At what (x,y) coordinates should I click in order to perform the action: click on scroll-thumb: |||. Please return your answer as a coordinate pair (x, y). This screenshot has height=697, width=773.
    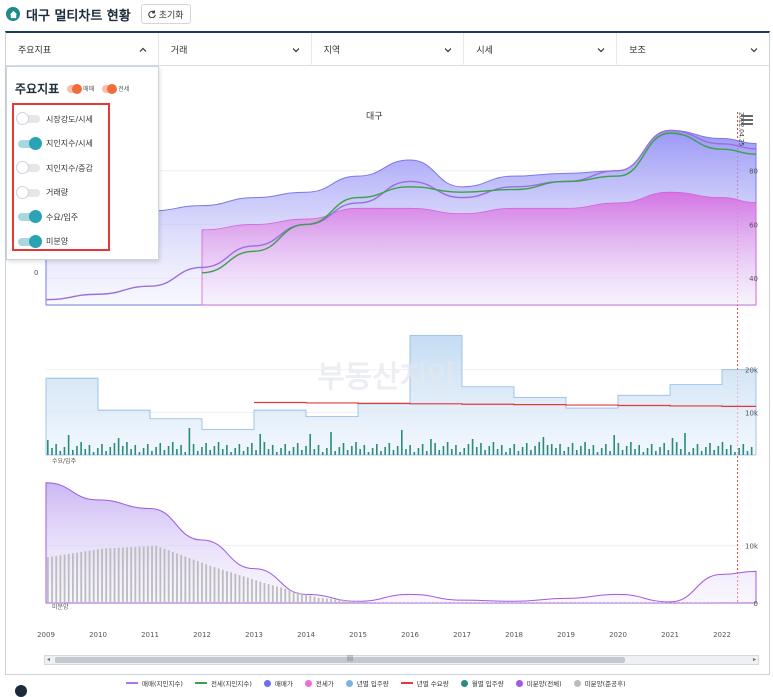
    Looking at the image, I should click on (340, 659).